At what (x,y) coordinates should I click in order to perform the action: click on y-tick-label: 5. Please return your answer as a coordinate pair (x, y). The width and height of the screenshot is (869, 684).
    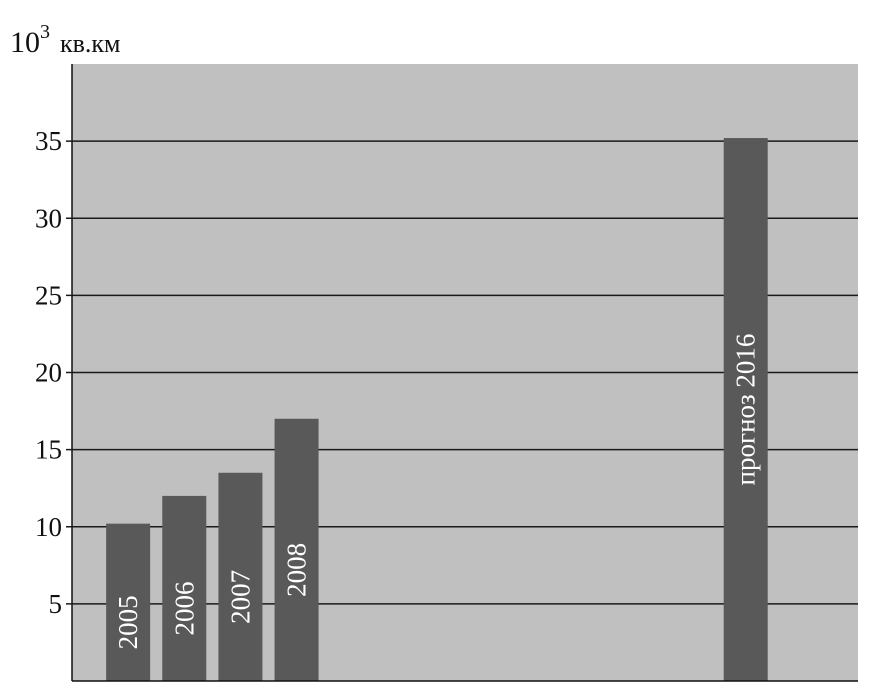
    Looking at the image, I should click on (56, 604).